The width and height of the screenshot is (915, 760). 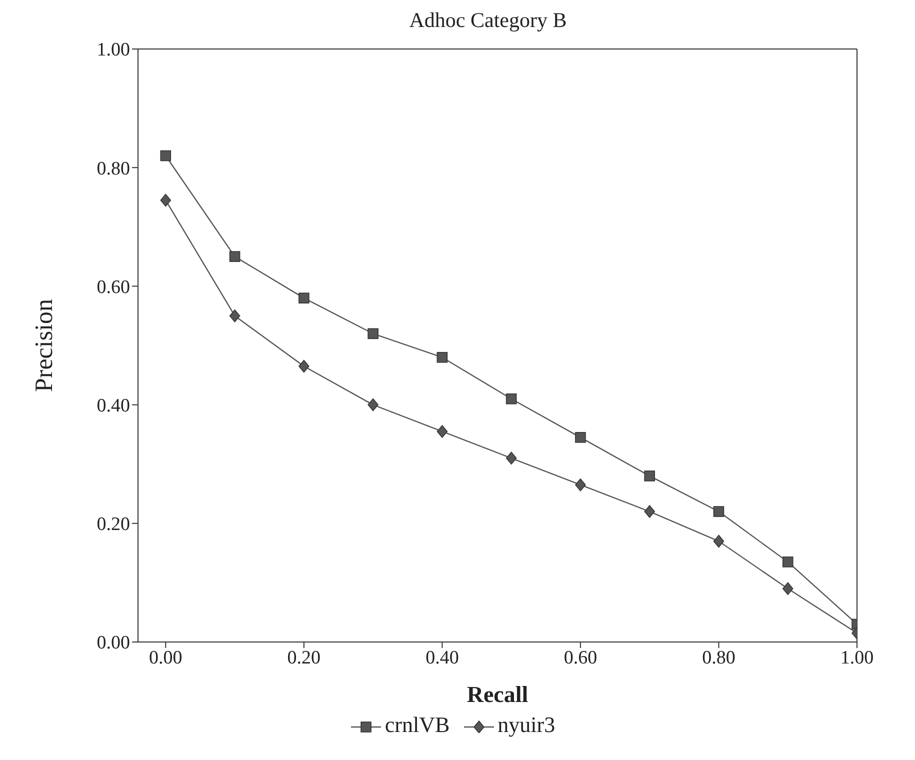 What do you see at coordinates (113, 50) in the screenshot?
I see `y-tick-label: 1.00` at bounding box center [113, 50].